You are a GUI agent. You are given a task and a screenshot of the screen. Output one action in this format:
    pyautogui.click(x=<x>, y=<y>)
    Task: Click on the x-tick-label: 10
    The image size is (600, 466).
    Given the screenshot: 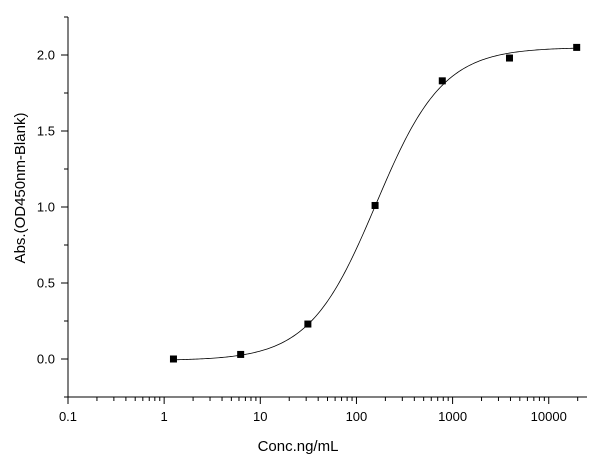 What is the action you would take?
    pyautogui.click(x=260, y=416)
    